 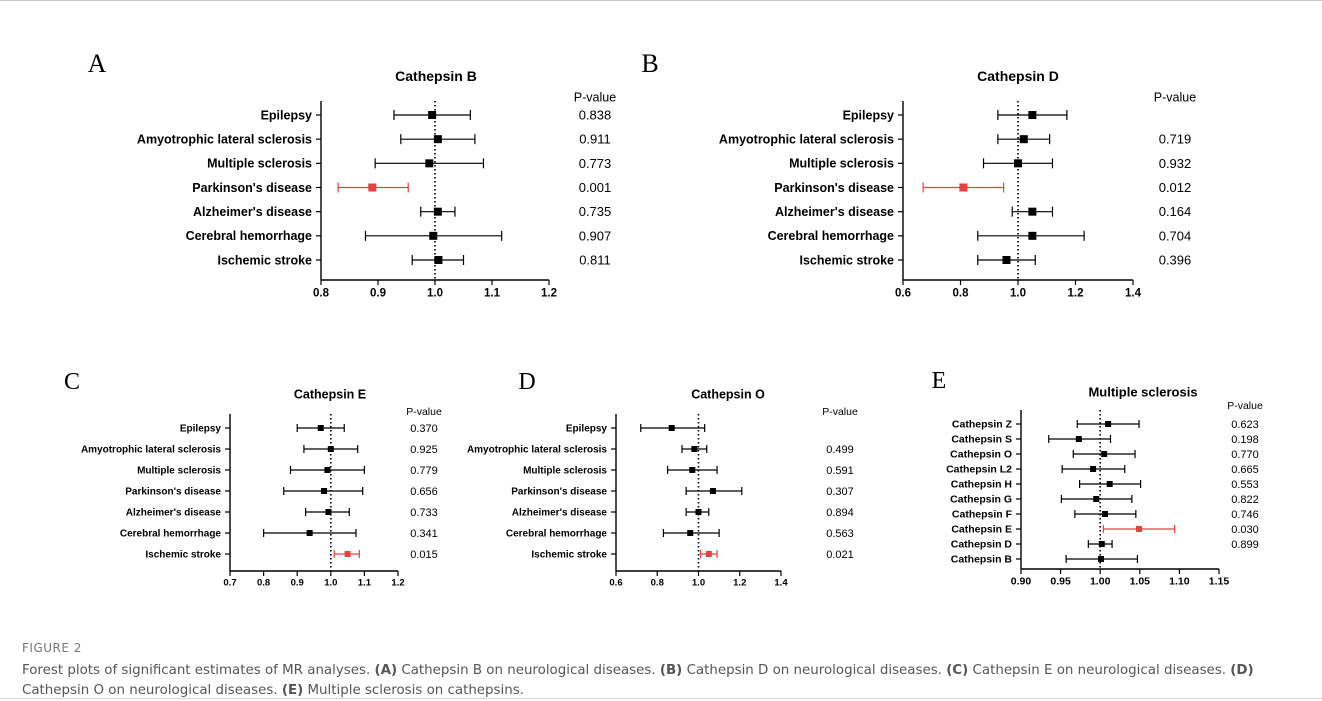 What do you see at coordinates (1245, 470) in the screenshot?
I see `pvalue-text: 0.665` at bounding box center [1245, 470].